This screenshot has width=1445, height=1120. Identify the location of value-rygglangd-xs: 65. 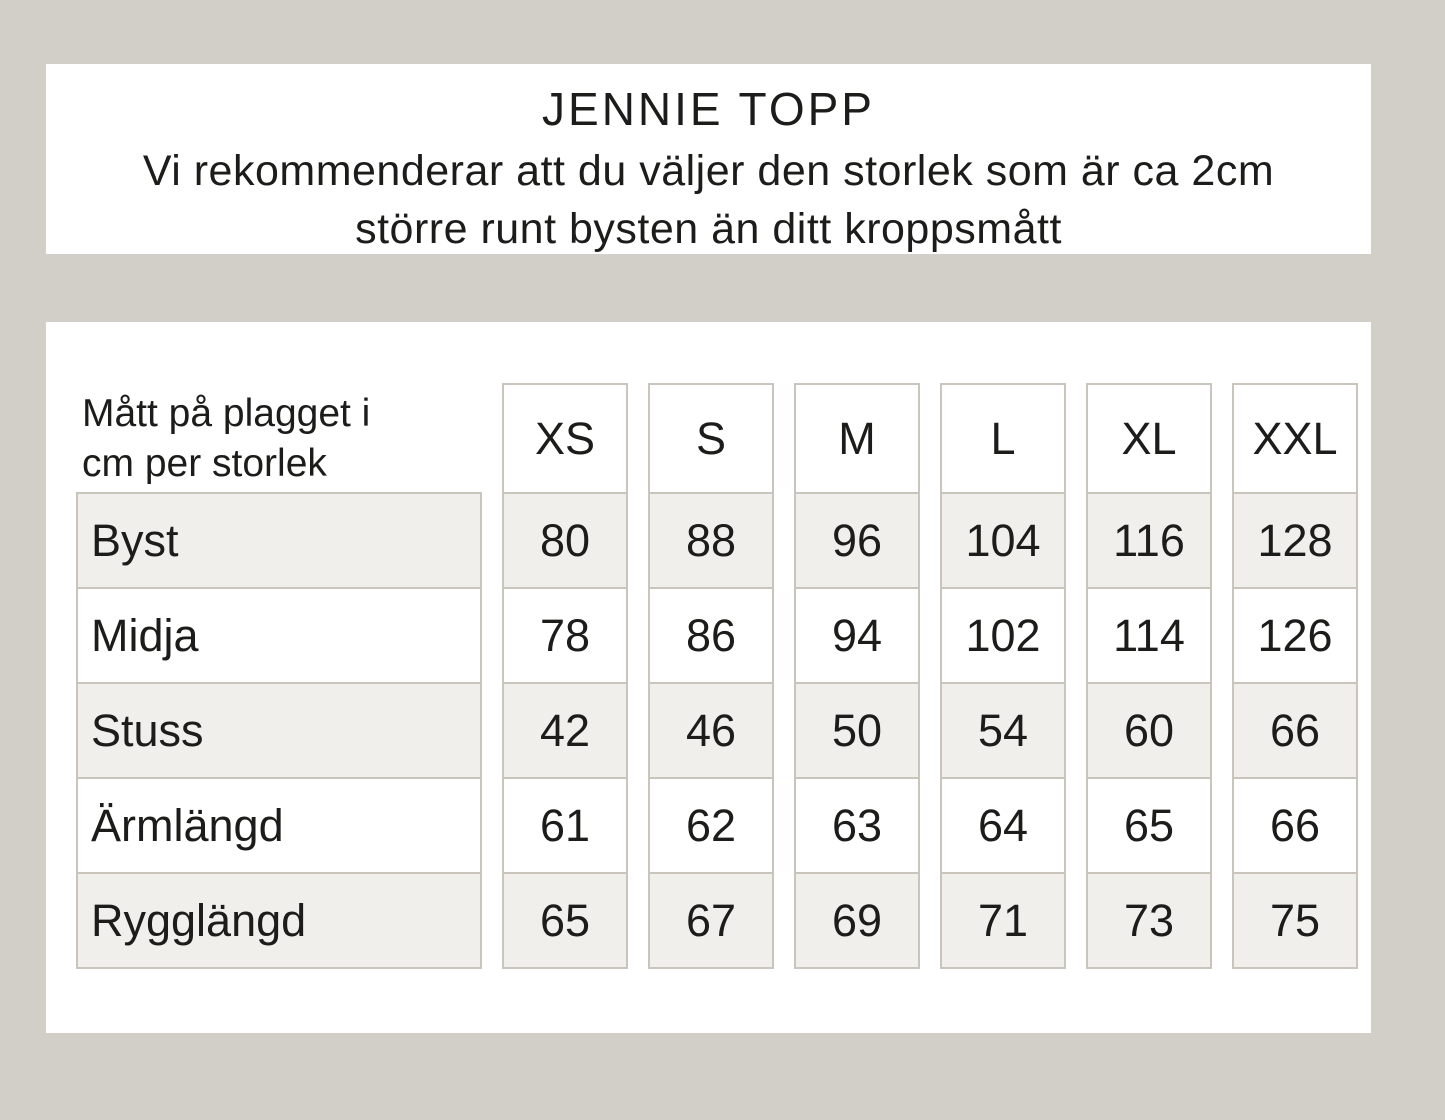
(565, 920).